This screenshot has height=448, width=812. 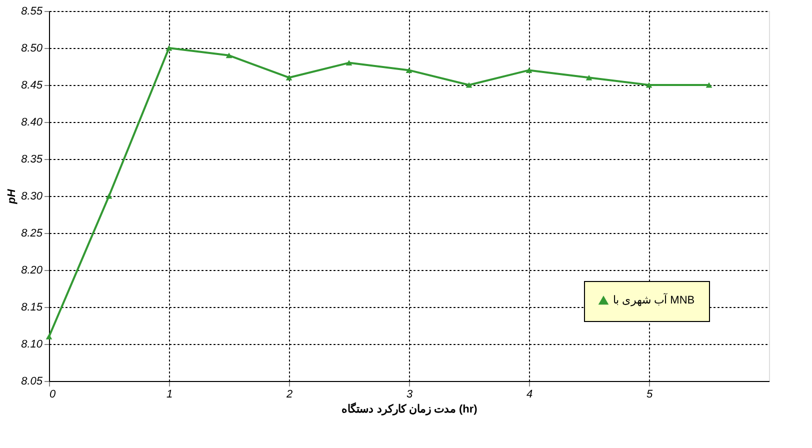 What do you see at coordinates (32, 382) in the screenshot?
I see `y-tick-label: 8.05` at bounding box center [32, 382].